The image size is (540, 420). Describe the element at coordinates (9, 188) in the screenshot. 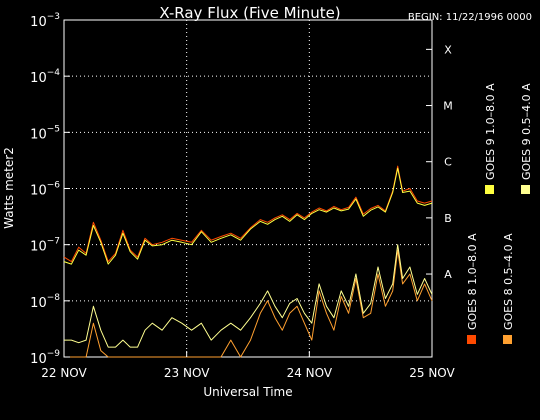

I see `y-axis-label: Watts meter2` at that location.